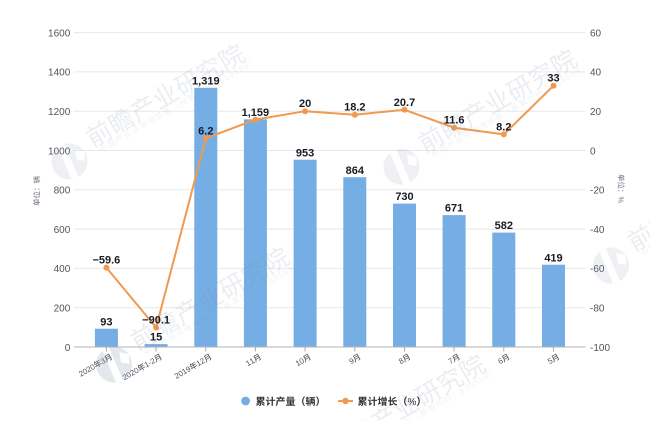 This screenshot has height=425, width=650. What do you see at coordinates (59, 73) in the screenshot?
I see `svg-text: 1400` at bounding box center [59, 73].